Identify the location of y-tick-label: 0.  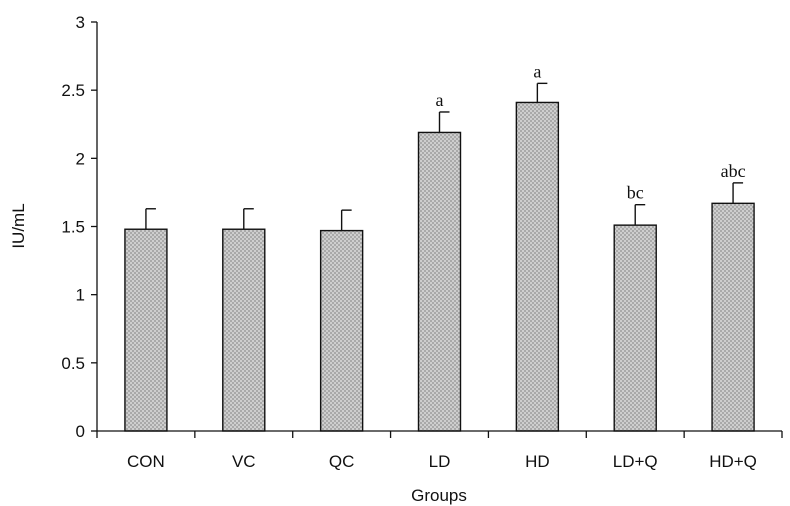
(80, 431).